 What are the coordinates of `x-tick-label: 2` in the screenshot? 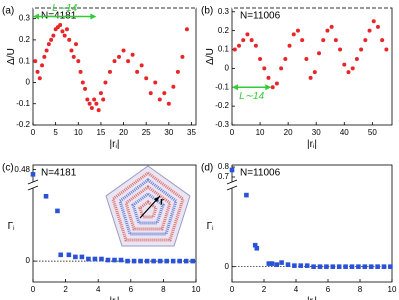 It's located at (264, 289).